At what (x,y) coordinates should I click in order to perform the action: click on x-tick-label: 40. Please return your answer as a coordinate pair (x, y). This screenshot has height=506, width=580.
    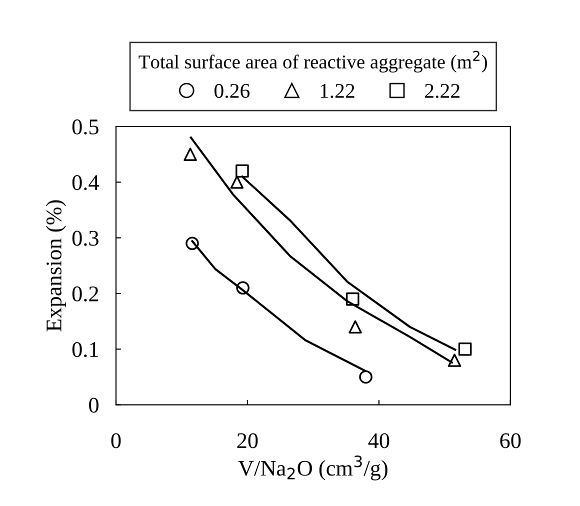
    Looking at the image, I should click on (379, 440).